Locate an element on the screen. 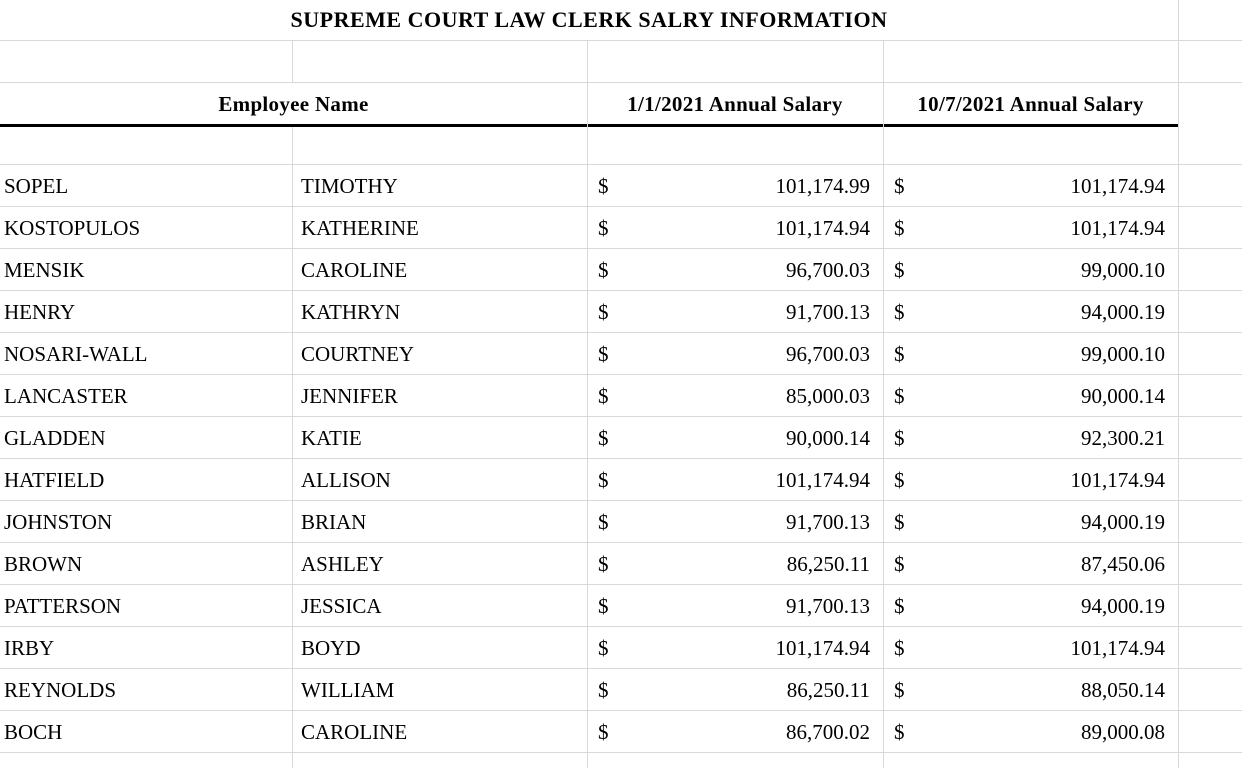 This screenshot has height=768, width=1242. employee-row: BOCH CAROLINE $ 86,700.02 $ 89,000.08 is located at coordinates (621, 732).